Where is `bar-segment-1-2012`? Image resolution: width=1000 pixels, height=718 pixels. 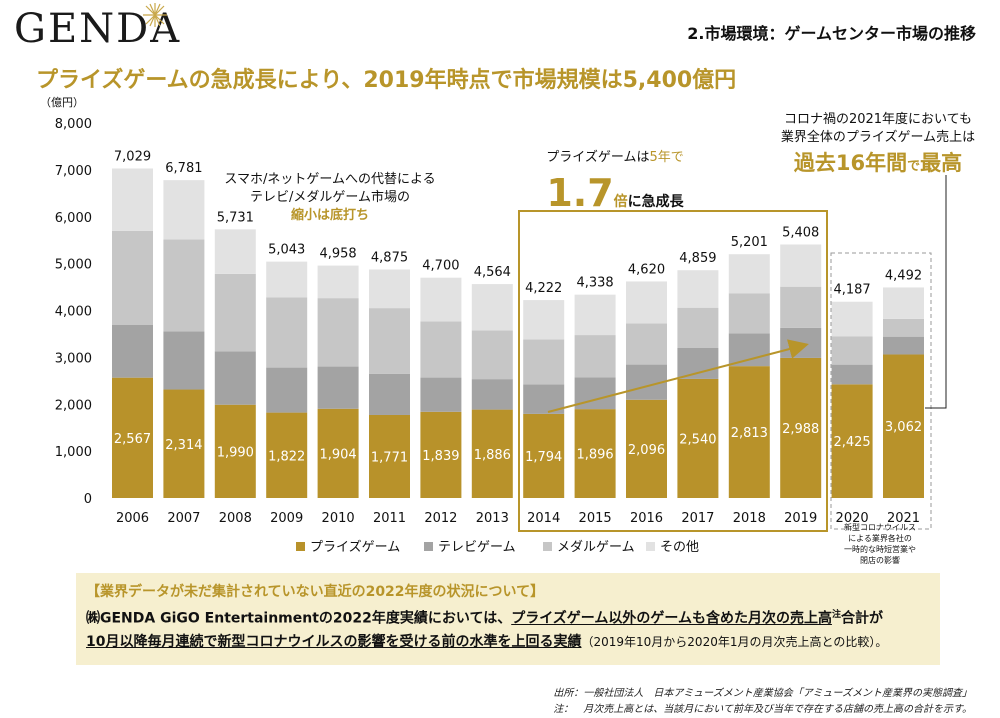
bar-segment-1-2012 is located at coordinates (441, 454).